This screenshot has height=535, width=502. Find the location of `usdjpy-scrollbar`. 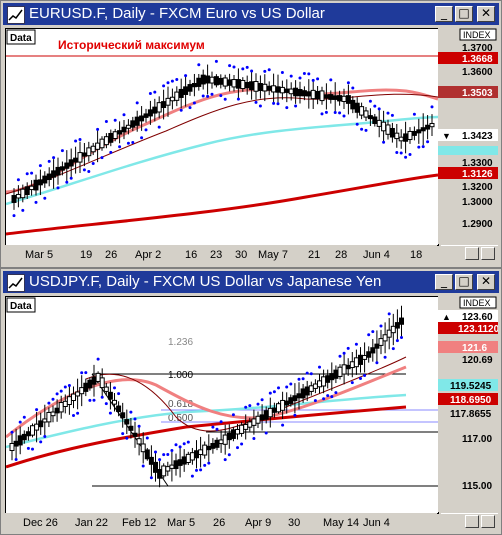

usdjpy-scrollbar is located at coordinates (469, 521).